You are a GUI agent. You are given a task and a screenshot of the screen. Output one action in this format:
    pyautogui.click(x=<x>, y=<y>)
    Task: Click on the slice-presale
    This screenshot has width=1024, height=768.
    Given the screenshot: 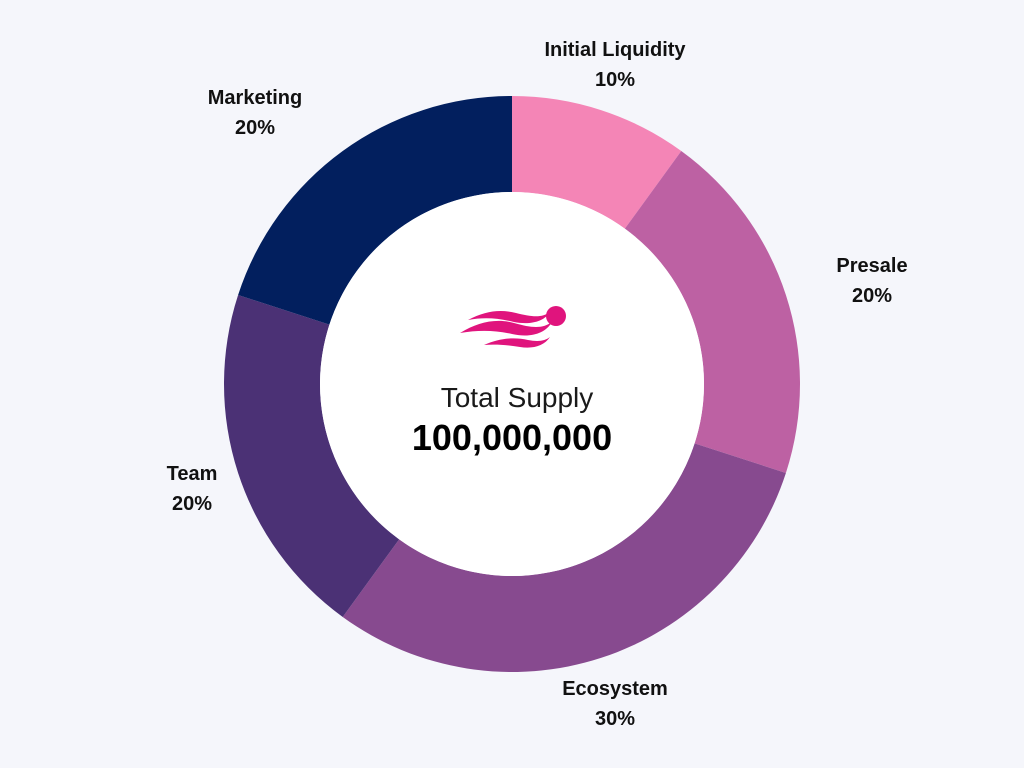 What is the action you would take?
    pyautogui.click(x=712, y=312)
    